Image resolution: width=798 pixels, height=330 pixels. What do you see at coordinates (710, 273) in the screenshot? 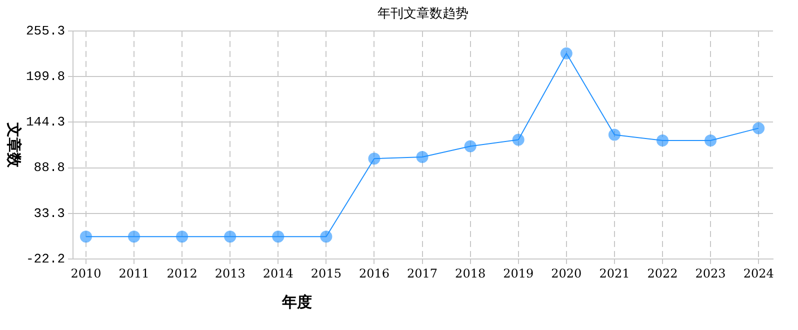
I see `x-tick-label: 2023` at bounding box center [710, 273].